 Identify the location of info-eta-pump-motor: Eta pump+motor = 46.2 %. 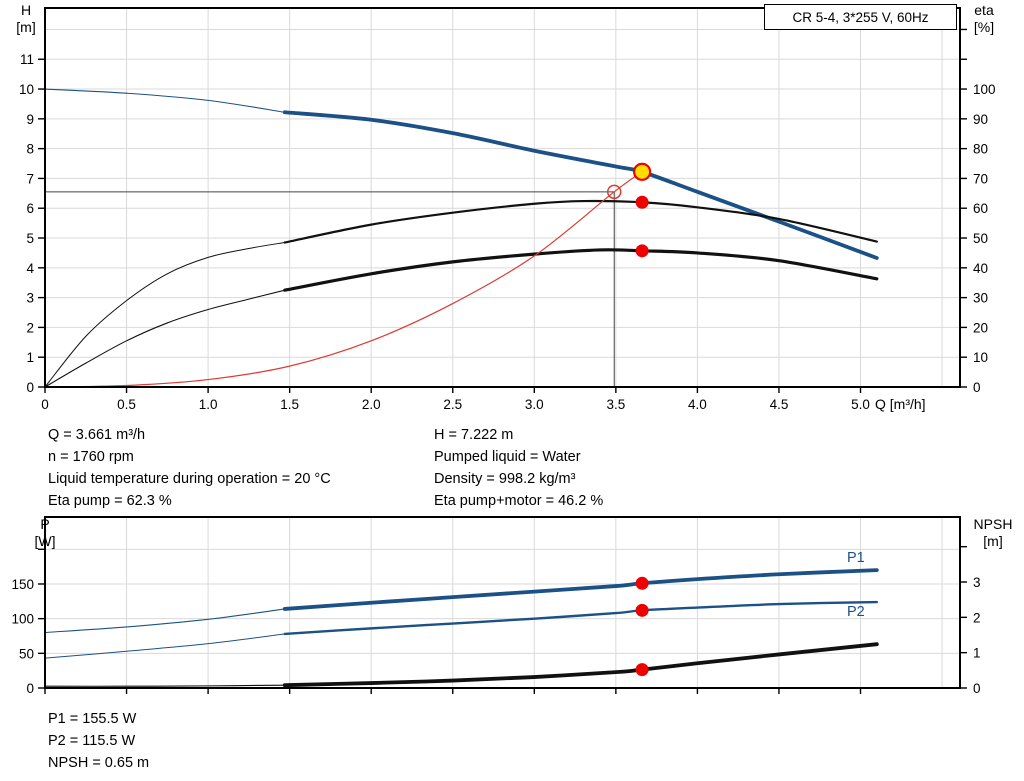
(519, 501).